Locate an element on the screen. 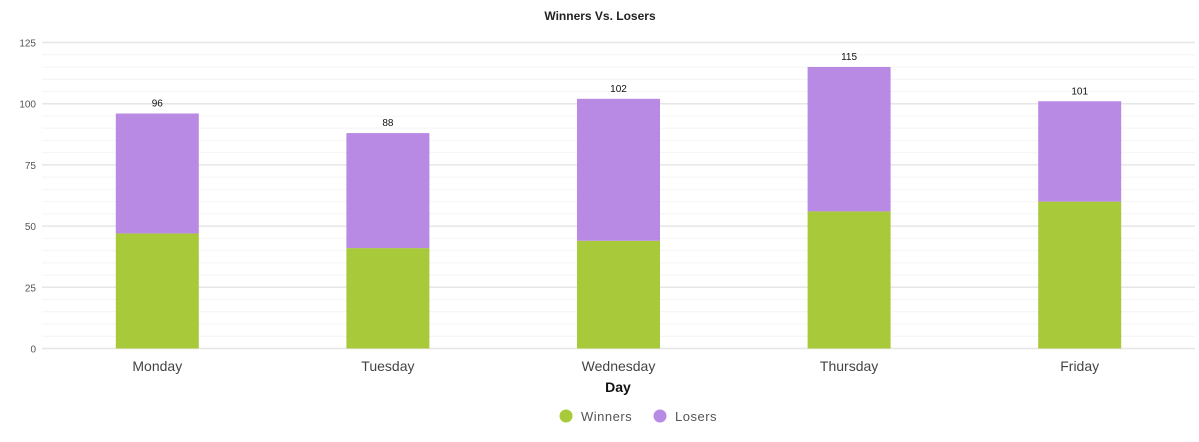 The width and height of the screenshot is (1199, 442). bar-losers-tuesday is located at coordinates (388, 191).